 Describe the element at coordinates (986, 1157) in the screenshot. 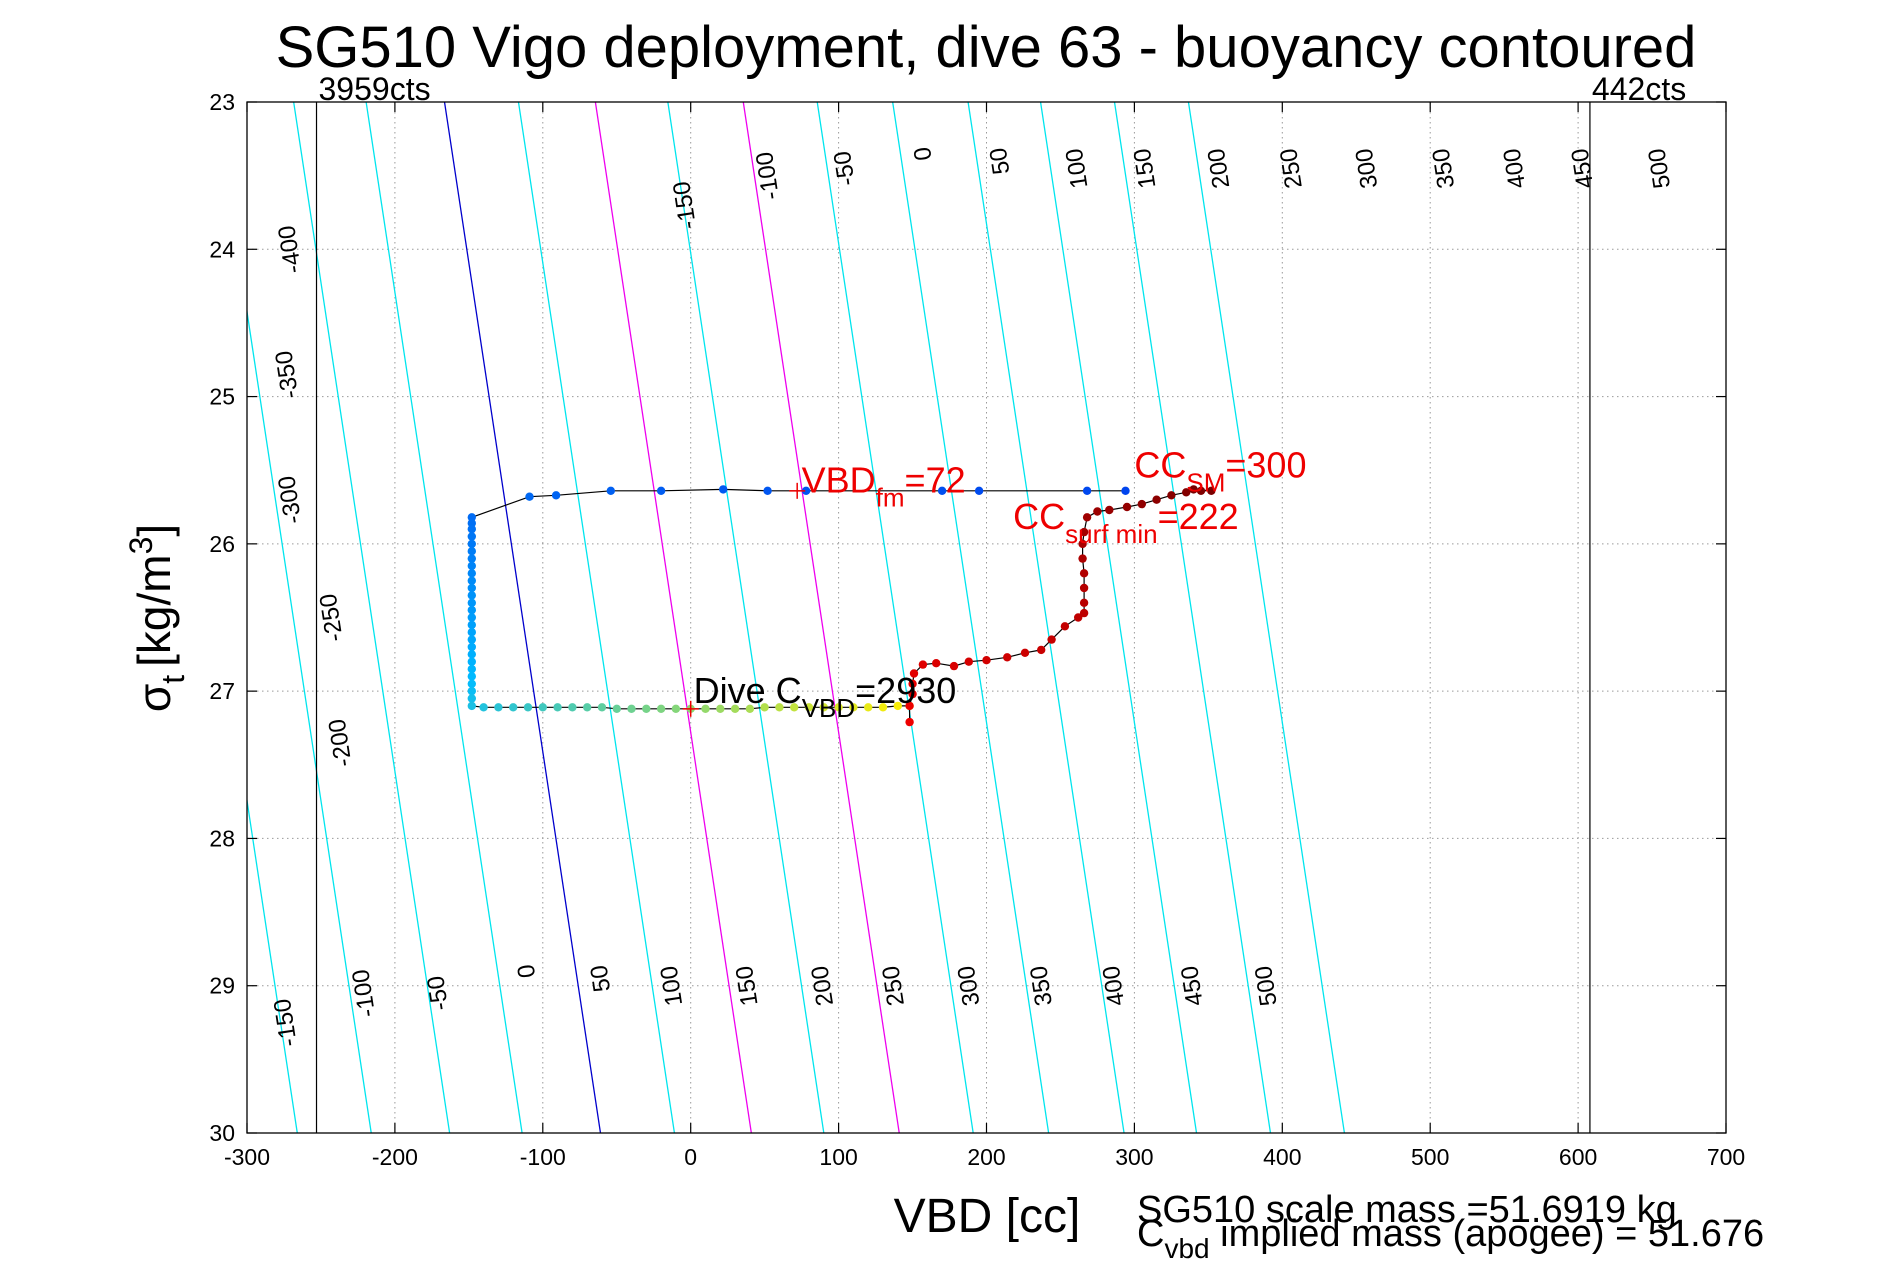

I see `x-tick-label: 200` at that location.